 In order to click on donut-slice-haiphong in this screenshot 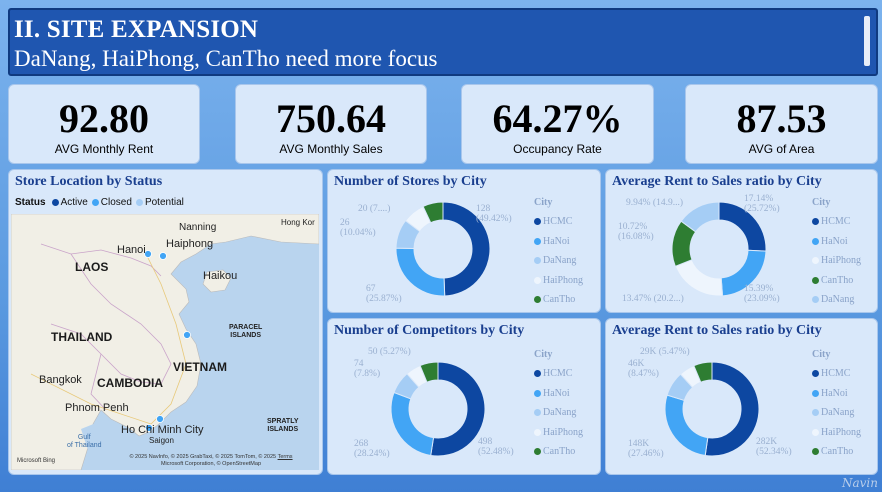, I will do `click(699, 278)`.